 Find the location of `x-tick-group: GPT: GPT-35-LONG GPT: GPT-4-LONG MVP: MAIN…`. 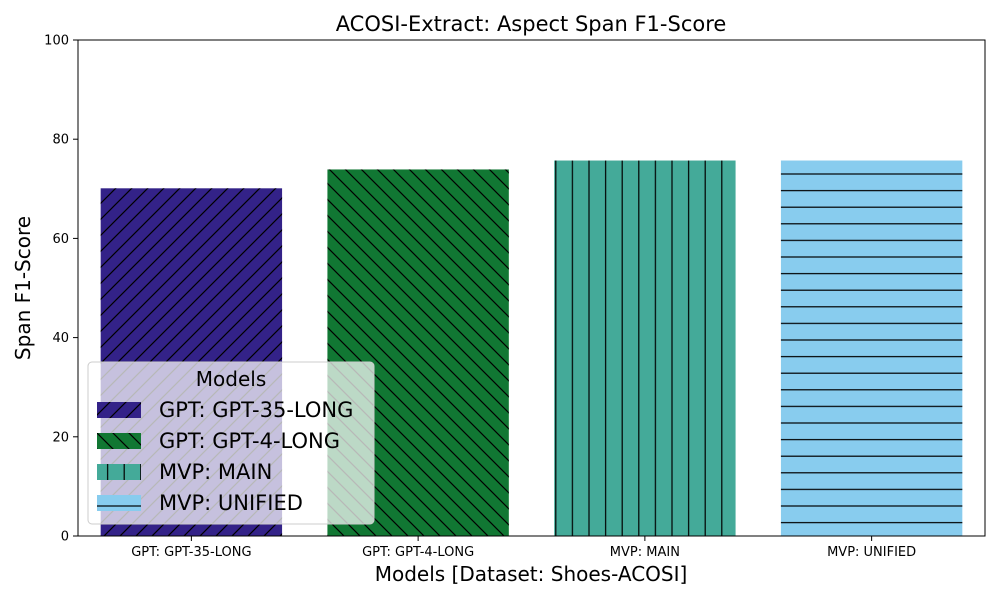

x-tick-group: GPT: GPT-35-LONG GPT: GPT-4-LONG MVP: MAIN… is located at coordinates (523, 548).